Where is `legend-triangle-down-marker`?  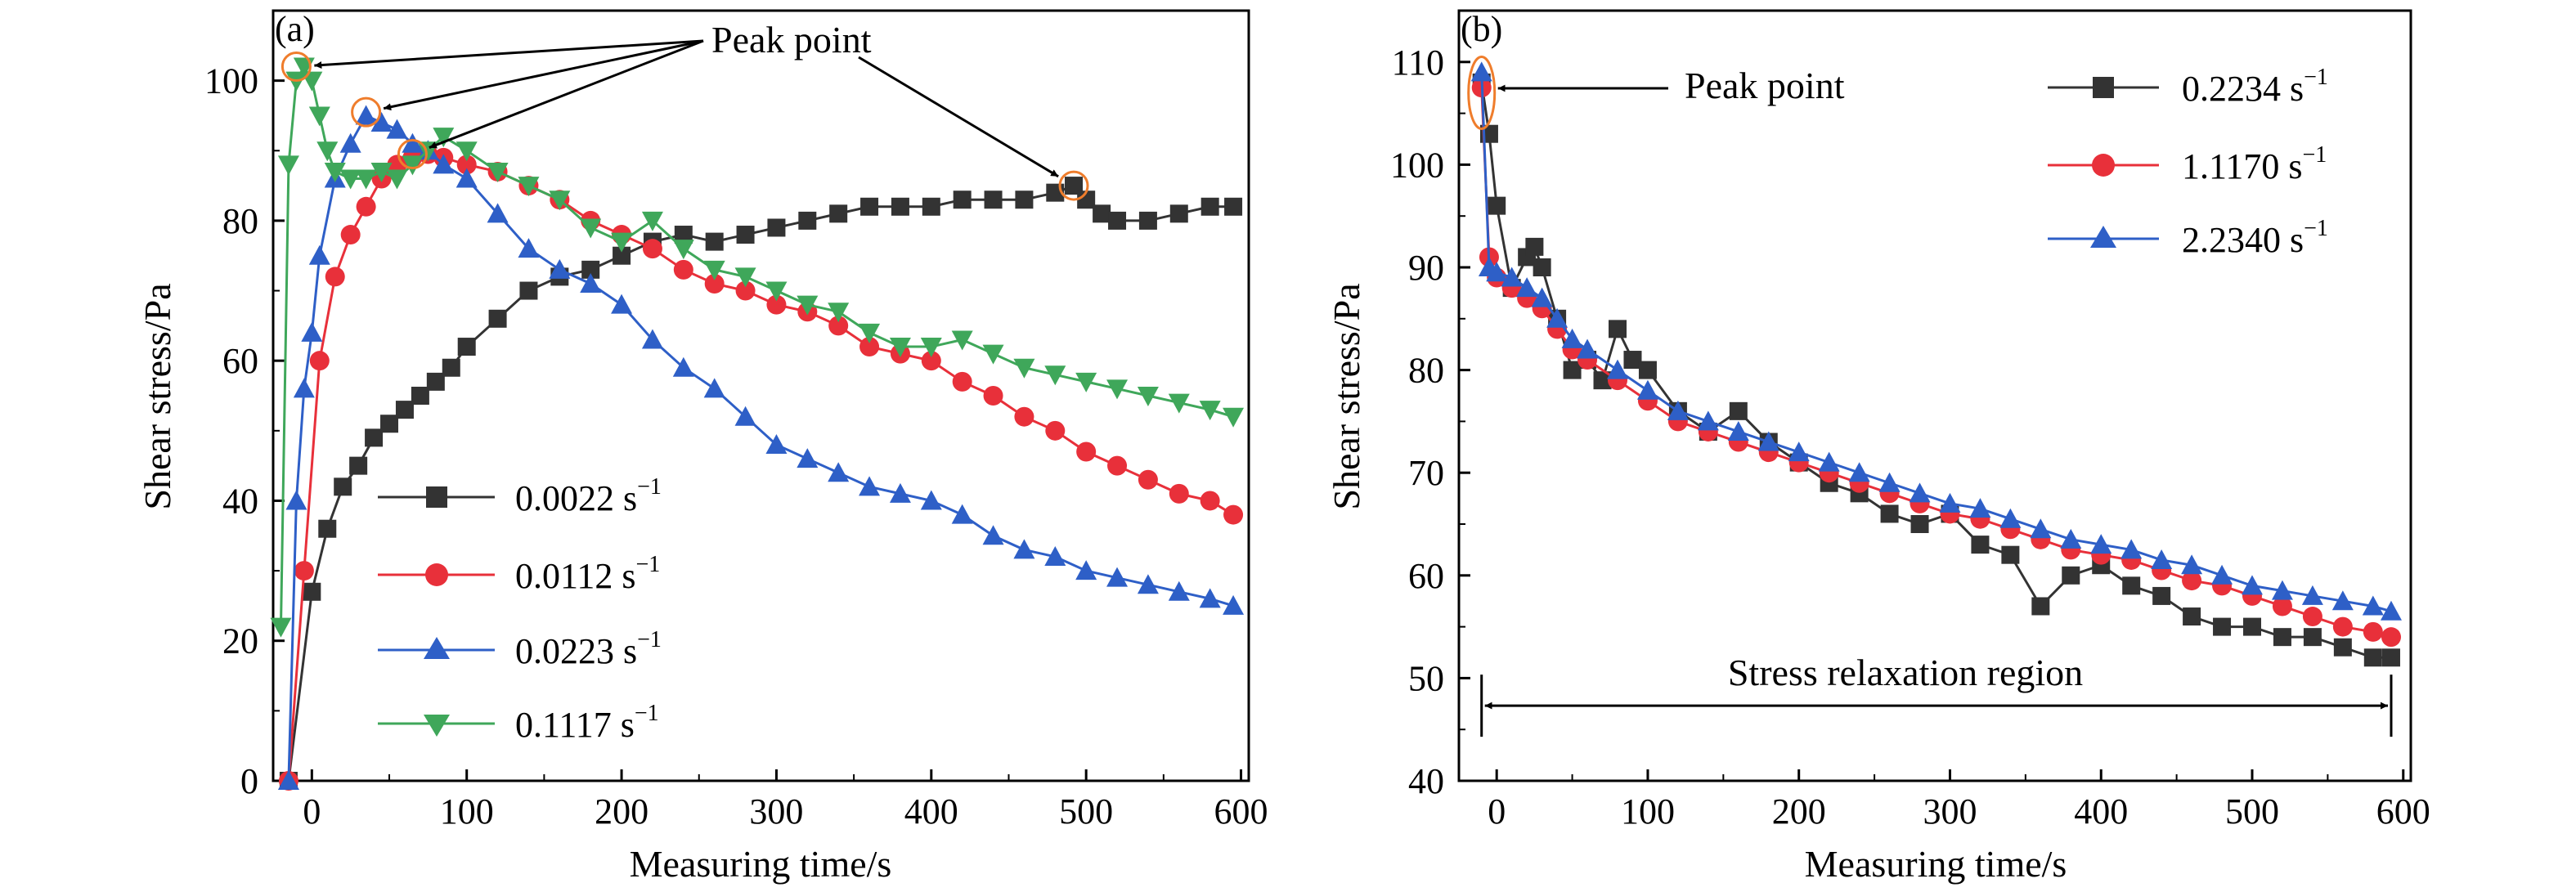
legend-triangle-down-marker is located at coordinates (437, 726).